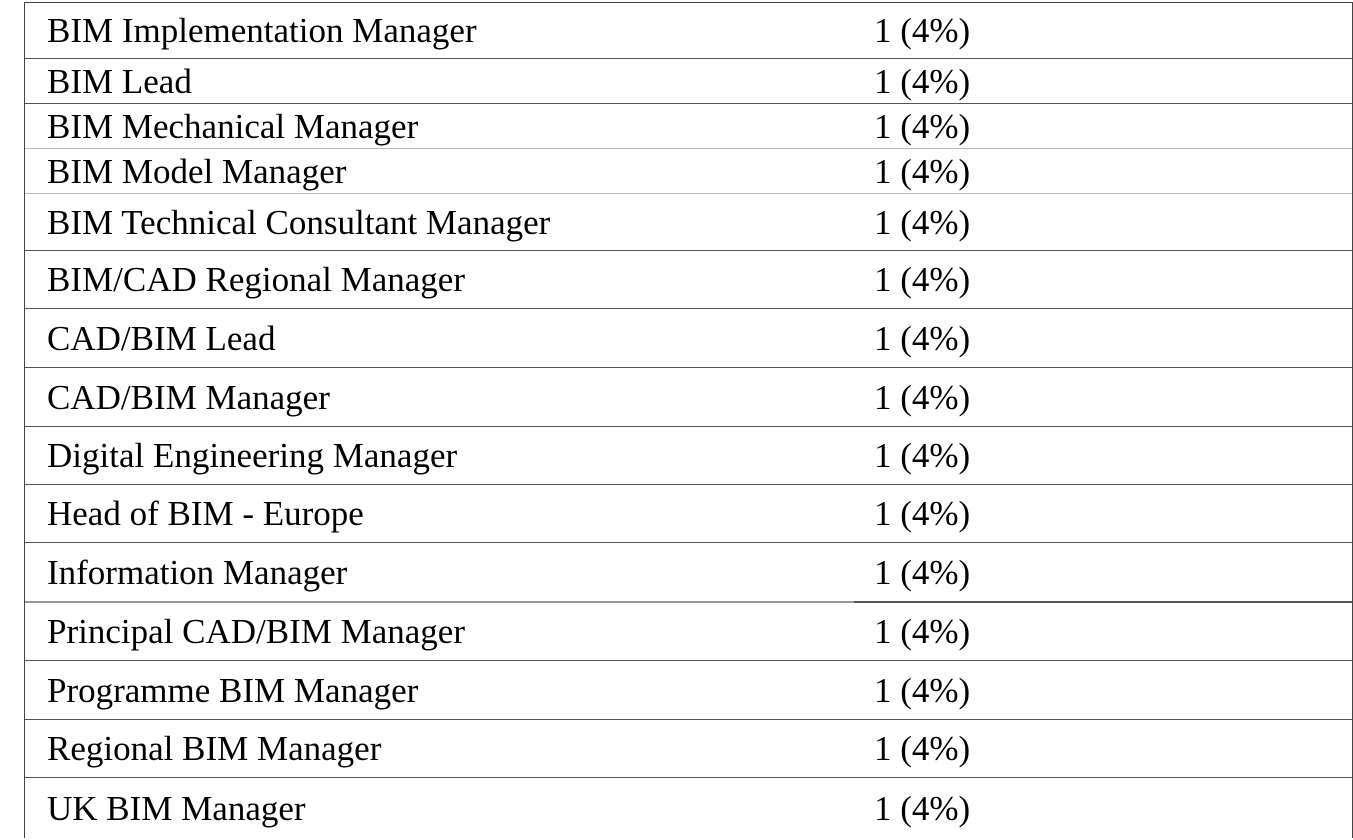  What do you see at coordinates (688, 749) in the screenshot?
I see `table-row: Regional BIM Manager 1 (4%)` at bounding box center [688, 749].